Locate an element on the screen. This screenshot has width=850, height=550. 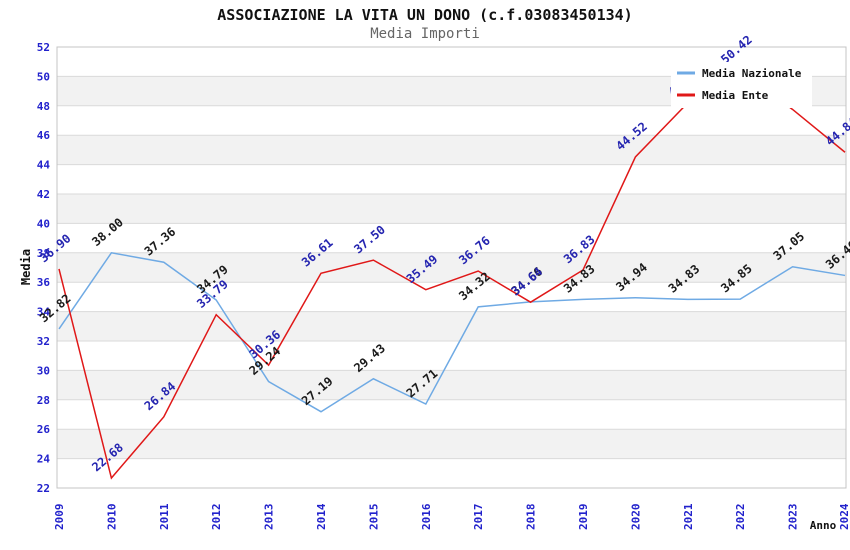
y-axis-title: Media is located at coordinates (26, 267).